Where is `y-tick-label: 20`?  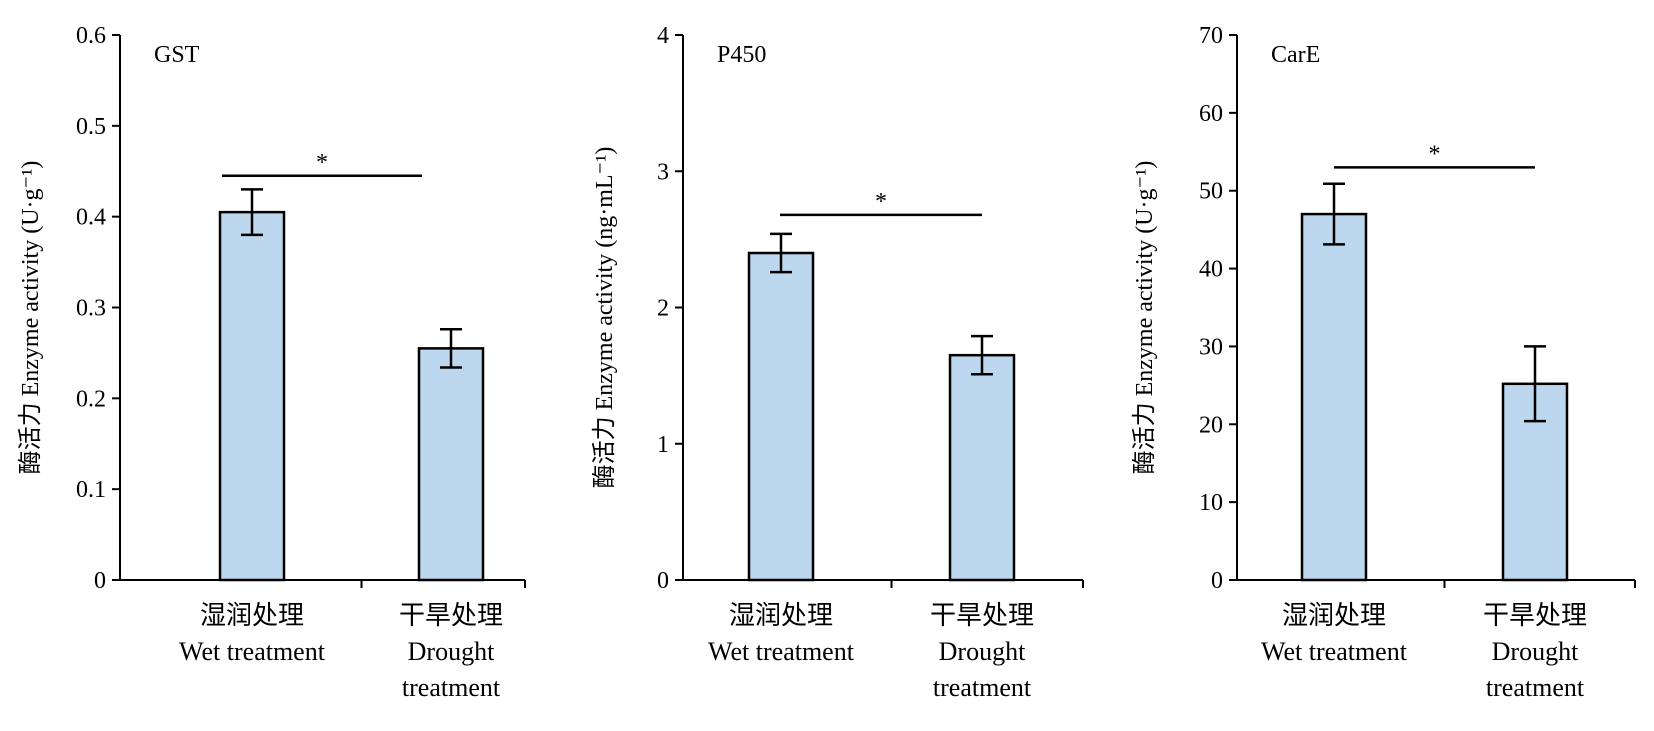
y-tick-label: 20 is located at coordinates (1211, 425).